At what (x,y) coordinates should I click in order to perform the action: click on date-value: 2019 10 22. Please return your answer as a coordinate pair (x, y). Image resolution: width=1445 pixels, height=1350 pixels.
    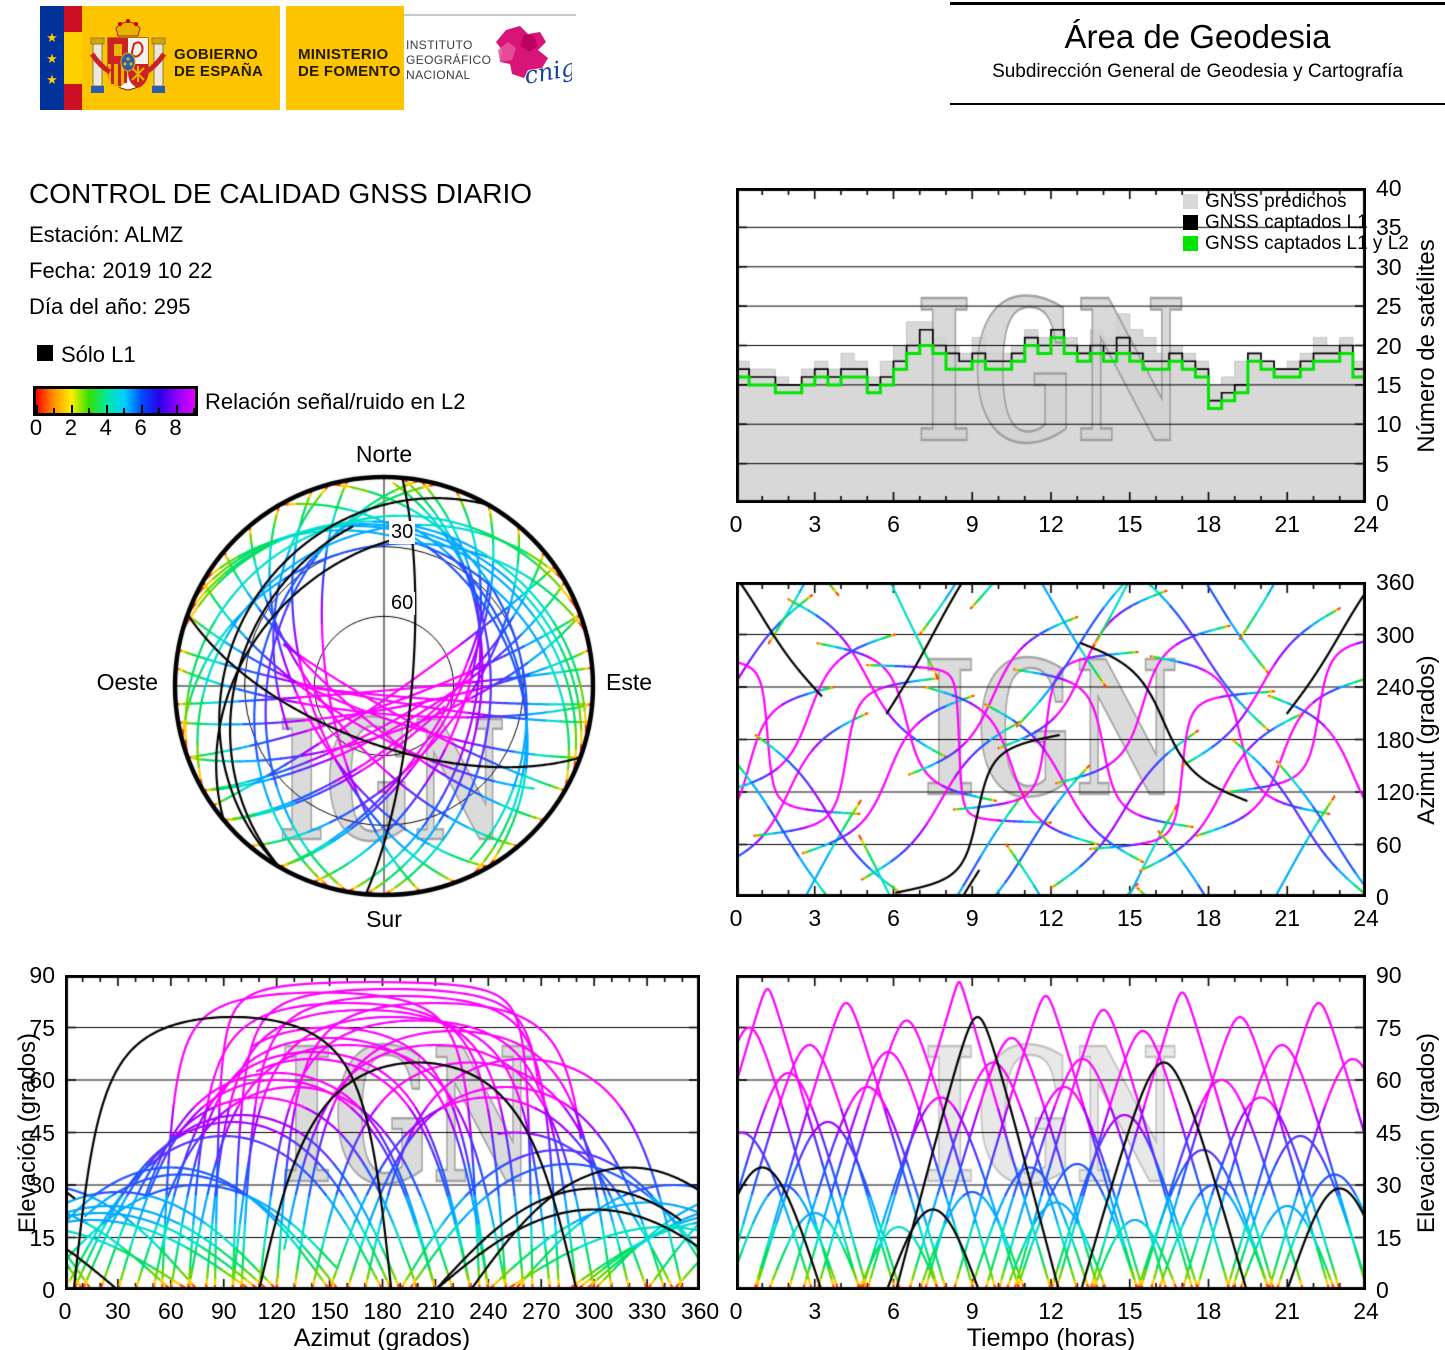
    Looking at the image, I should click on (157, 270).